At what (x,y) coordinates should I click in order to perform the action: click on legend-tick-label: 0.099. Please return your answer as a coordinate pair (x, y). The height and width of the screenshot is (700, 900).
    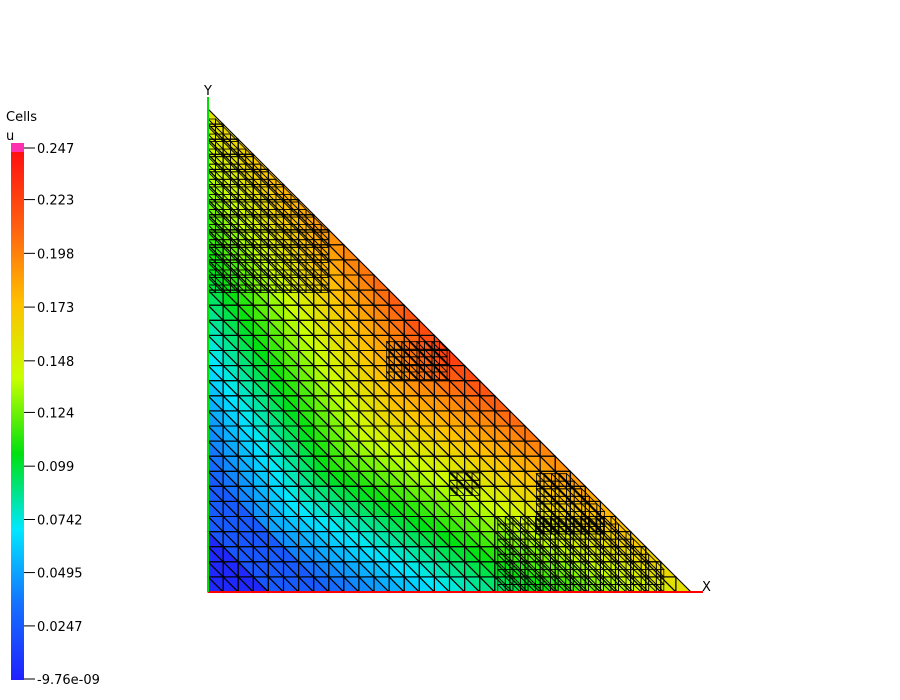
    Looking at the image, I should click on (55, 467).